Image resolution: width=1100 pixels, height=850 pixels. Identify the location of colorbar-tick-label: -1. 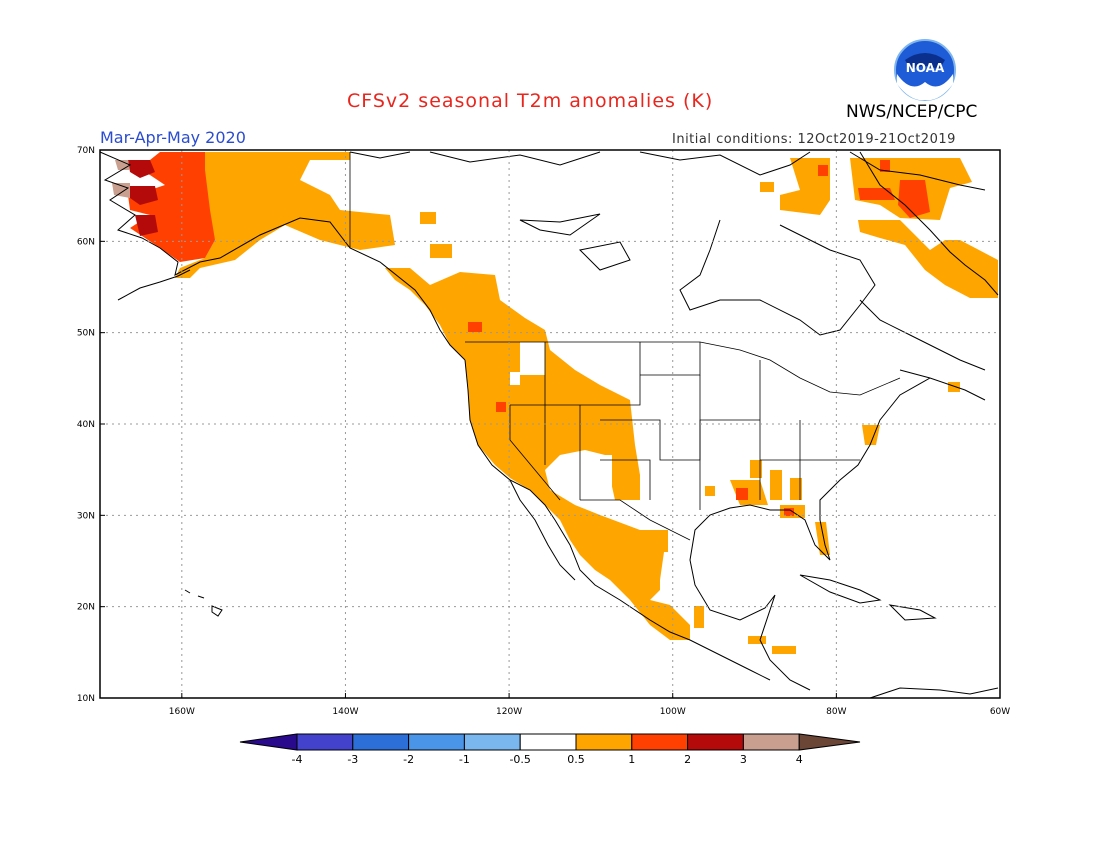
(464, 759).